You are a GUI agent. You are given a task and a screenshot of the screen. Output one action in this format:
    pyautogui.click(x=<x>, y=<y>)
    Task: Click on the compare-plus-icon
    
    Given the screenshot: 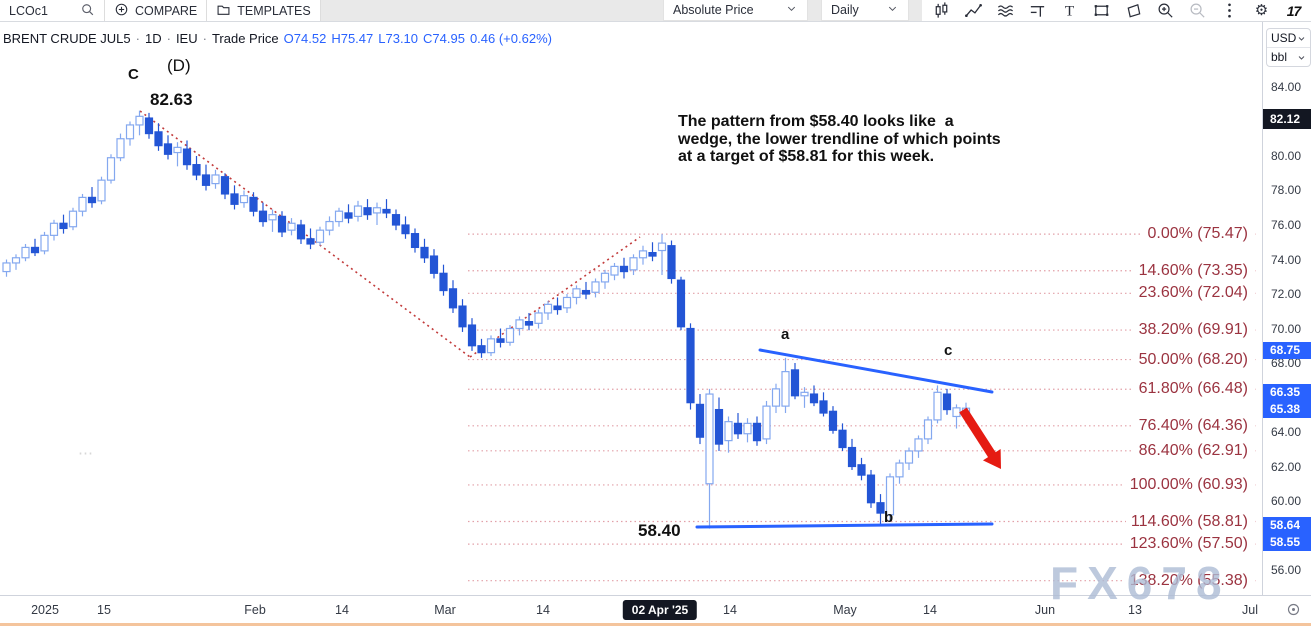 What is the action you would take?
    pyautogui.click(x=121, y=11)
    